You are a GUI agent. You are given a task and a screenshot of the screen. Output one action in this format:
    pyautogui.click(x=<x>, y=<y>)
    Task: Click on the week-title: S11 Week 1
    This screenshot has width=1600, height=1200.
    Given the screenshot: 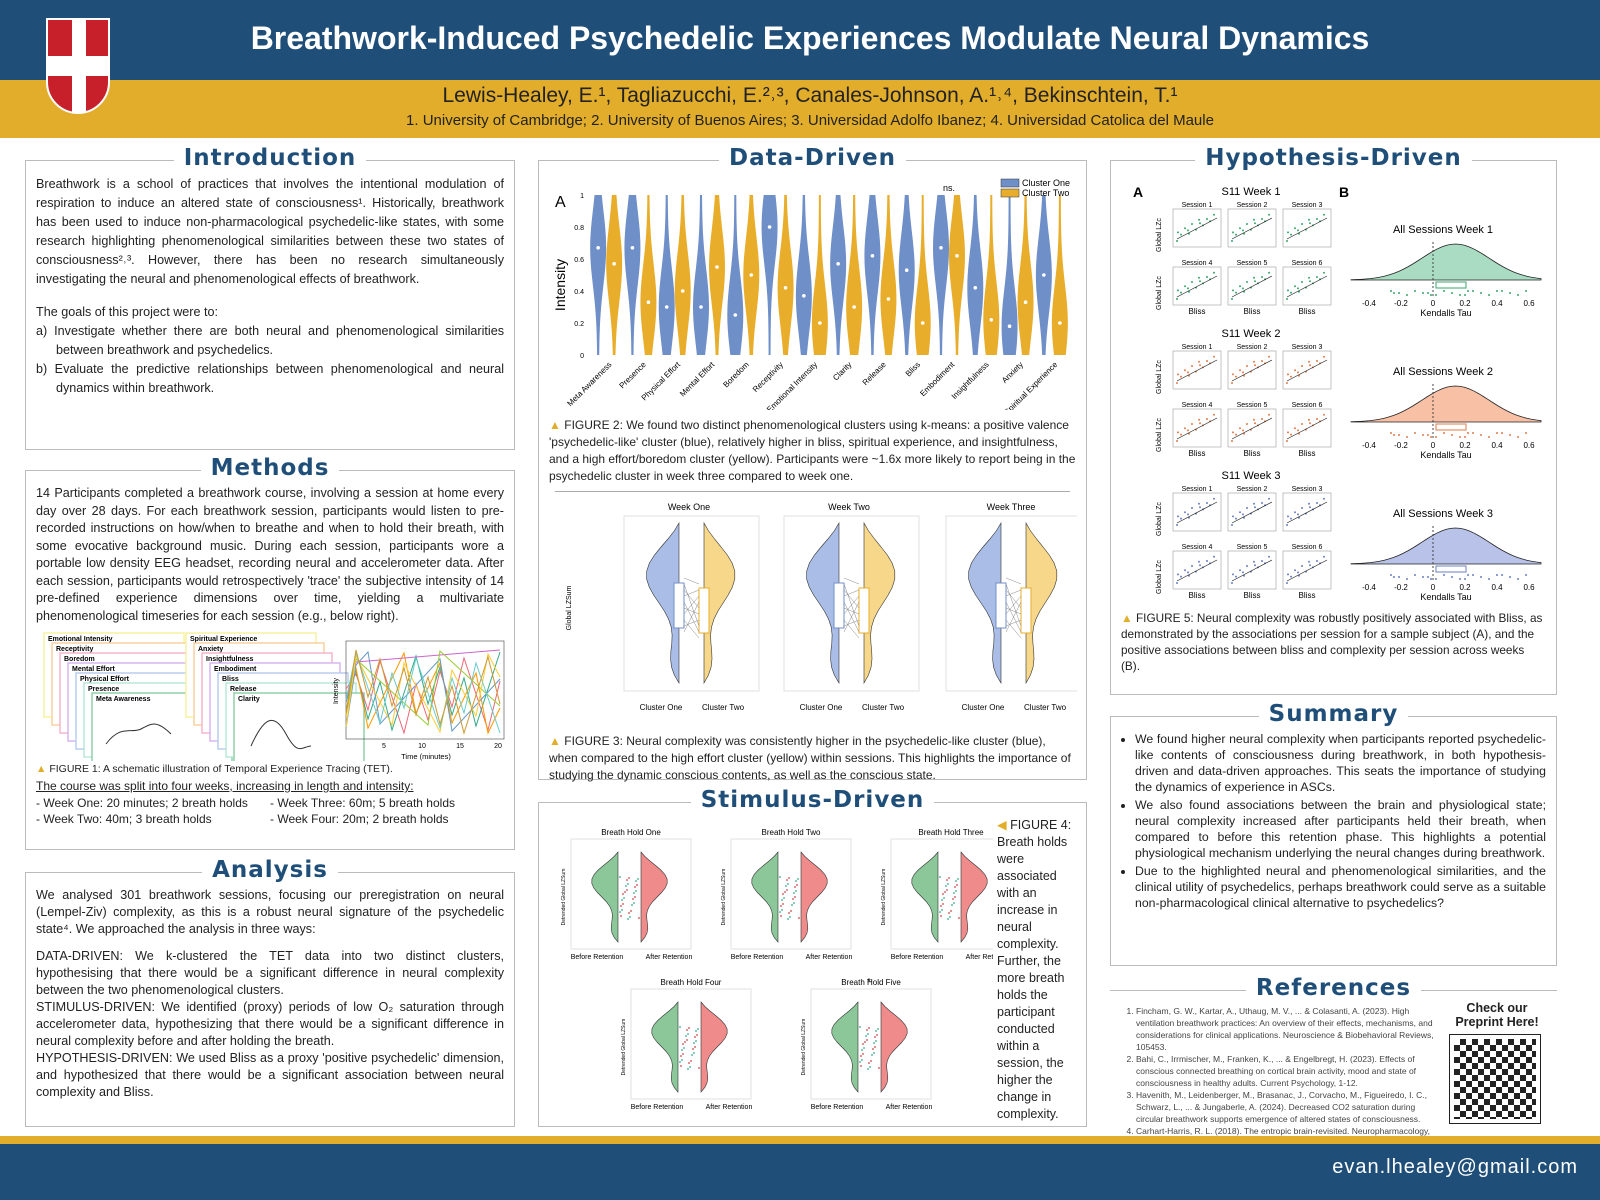 What is the action you would take?
    pyautogui.click(x=1251, y=192)
    